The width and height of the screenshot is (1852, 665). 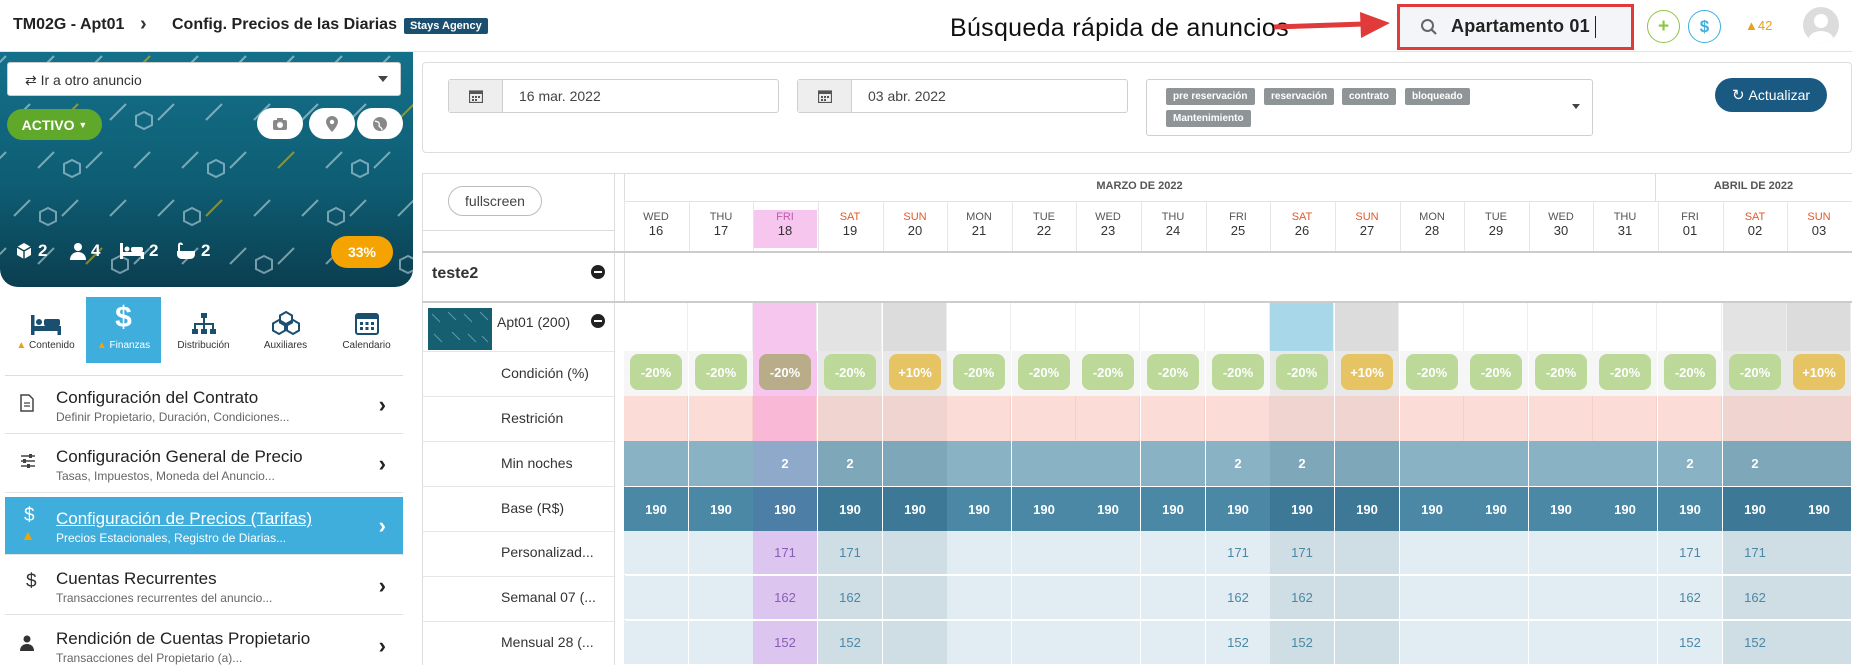 What do you see at coordinates (280, 123) in the screenshot?
I see `photos-button` at bounding box center [280, 123].